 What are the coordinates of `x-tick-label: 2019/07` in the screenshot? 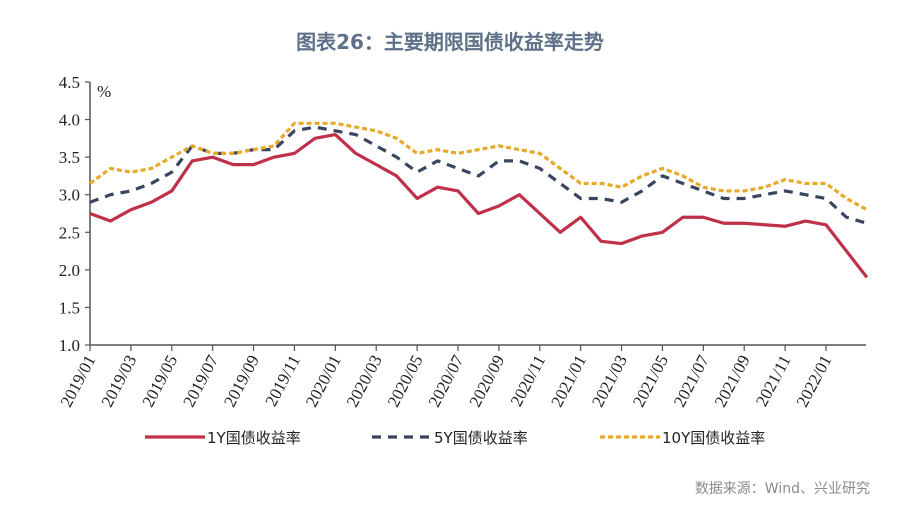 It's located at (200, 381).